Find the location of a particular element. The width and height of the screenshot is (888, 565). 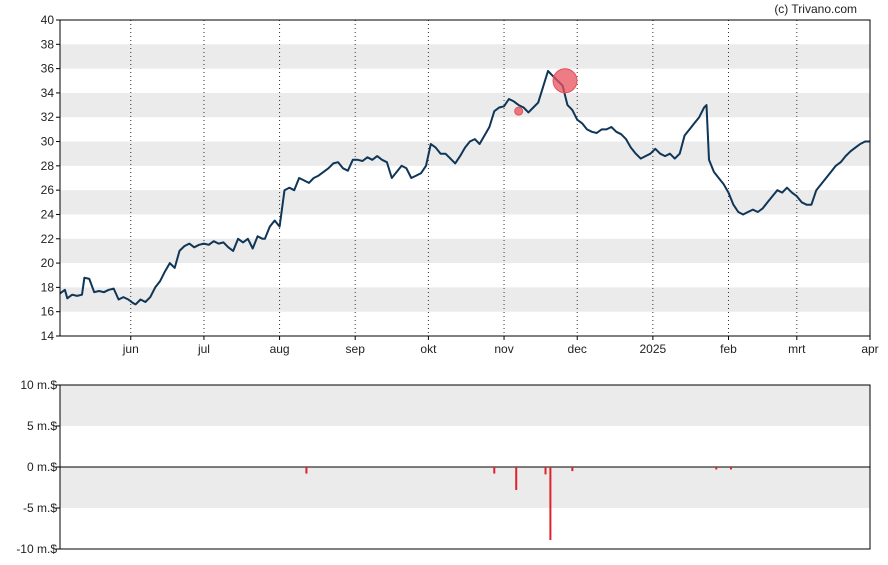

y-tick-label: 34 is located at coordinates (48, 93).